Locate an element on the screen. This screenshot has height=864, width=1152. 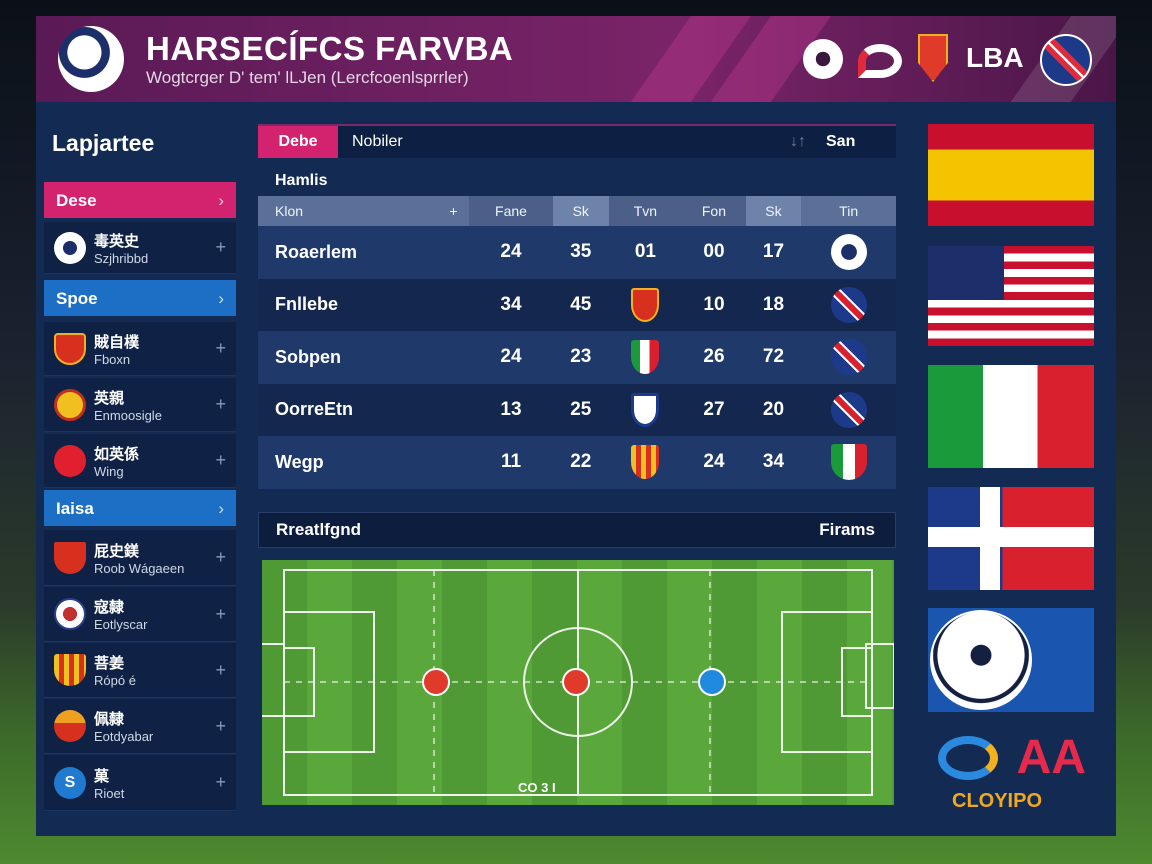
flag-spain is located at coordinates (1011, 175).